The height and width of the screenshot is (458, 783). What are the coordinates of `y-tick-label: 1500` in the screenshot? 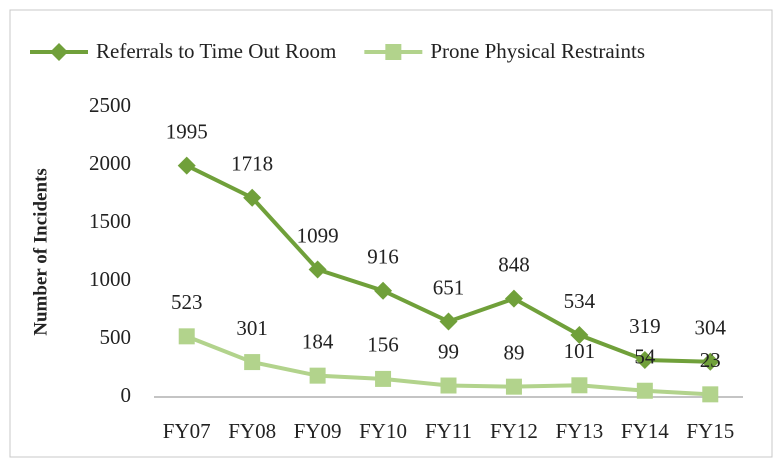 It's located at (110, 221).